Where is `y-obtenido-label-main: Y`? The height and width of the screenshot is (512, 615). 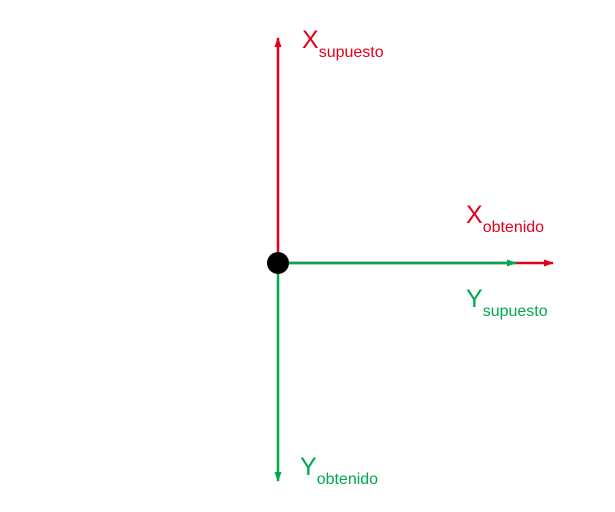 y-obtenido-label-main: Y is located at coordinates (308, 467).